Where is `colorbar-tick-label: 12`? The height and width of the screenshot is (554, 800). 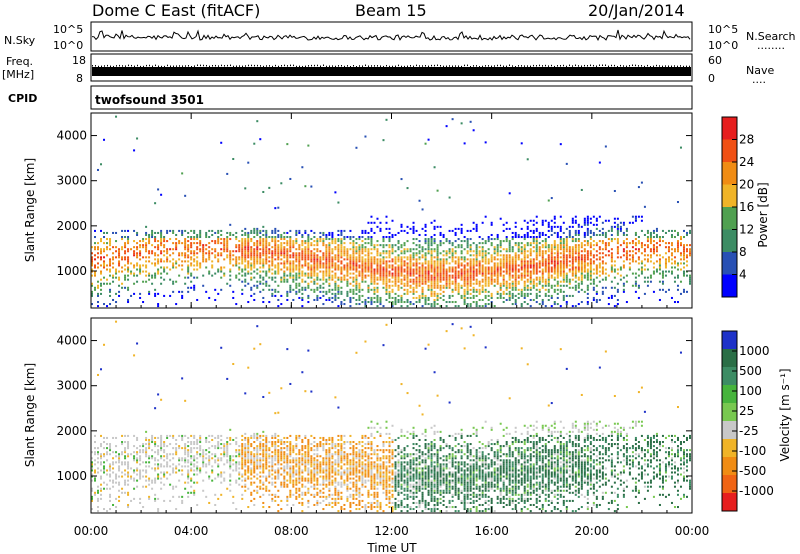 colorbar-tick-label: 12 is located at coordinates (746, 230).